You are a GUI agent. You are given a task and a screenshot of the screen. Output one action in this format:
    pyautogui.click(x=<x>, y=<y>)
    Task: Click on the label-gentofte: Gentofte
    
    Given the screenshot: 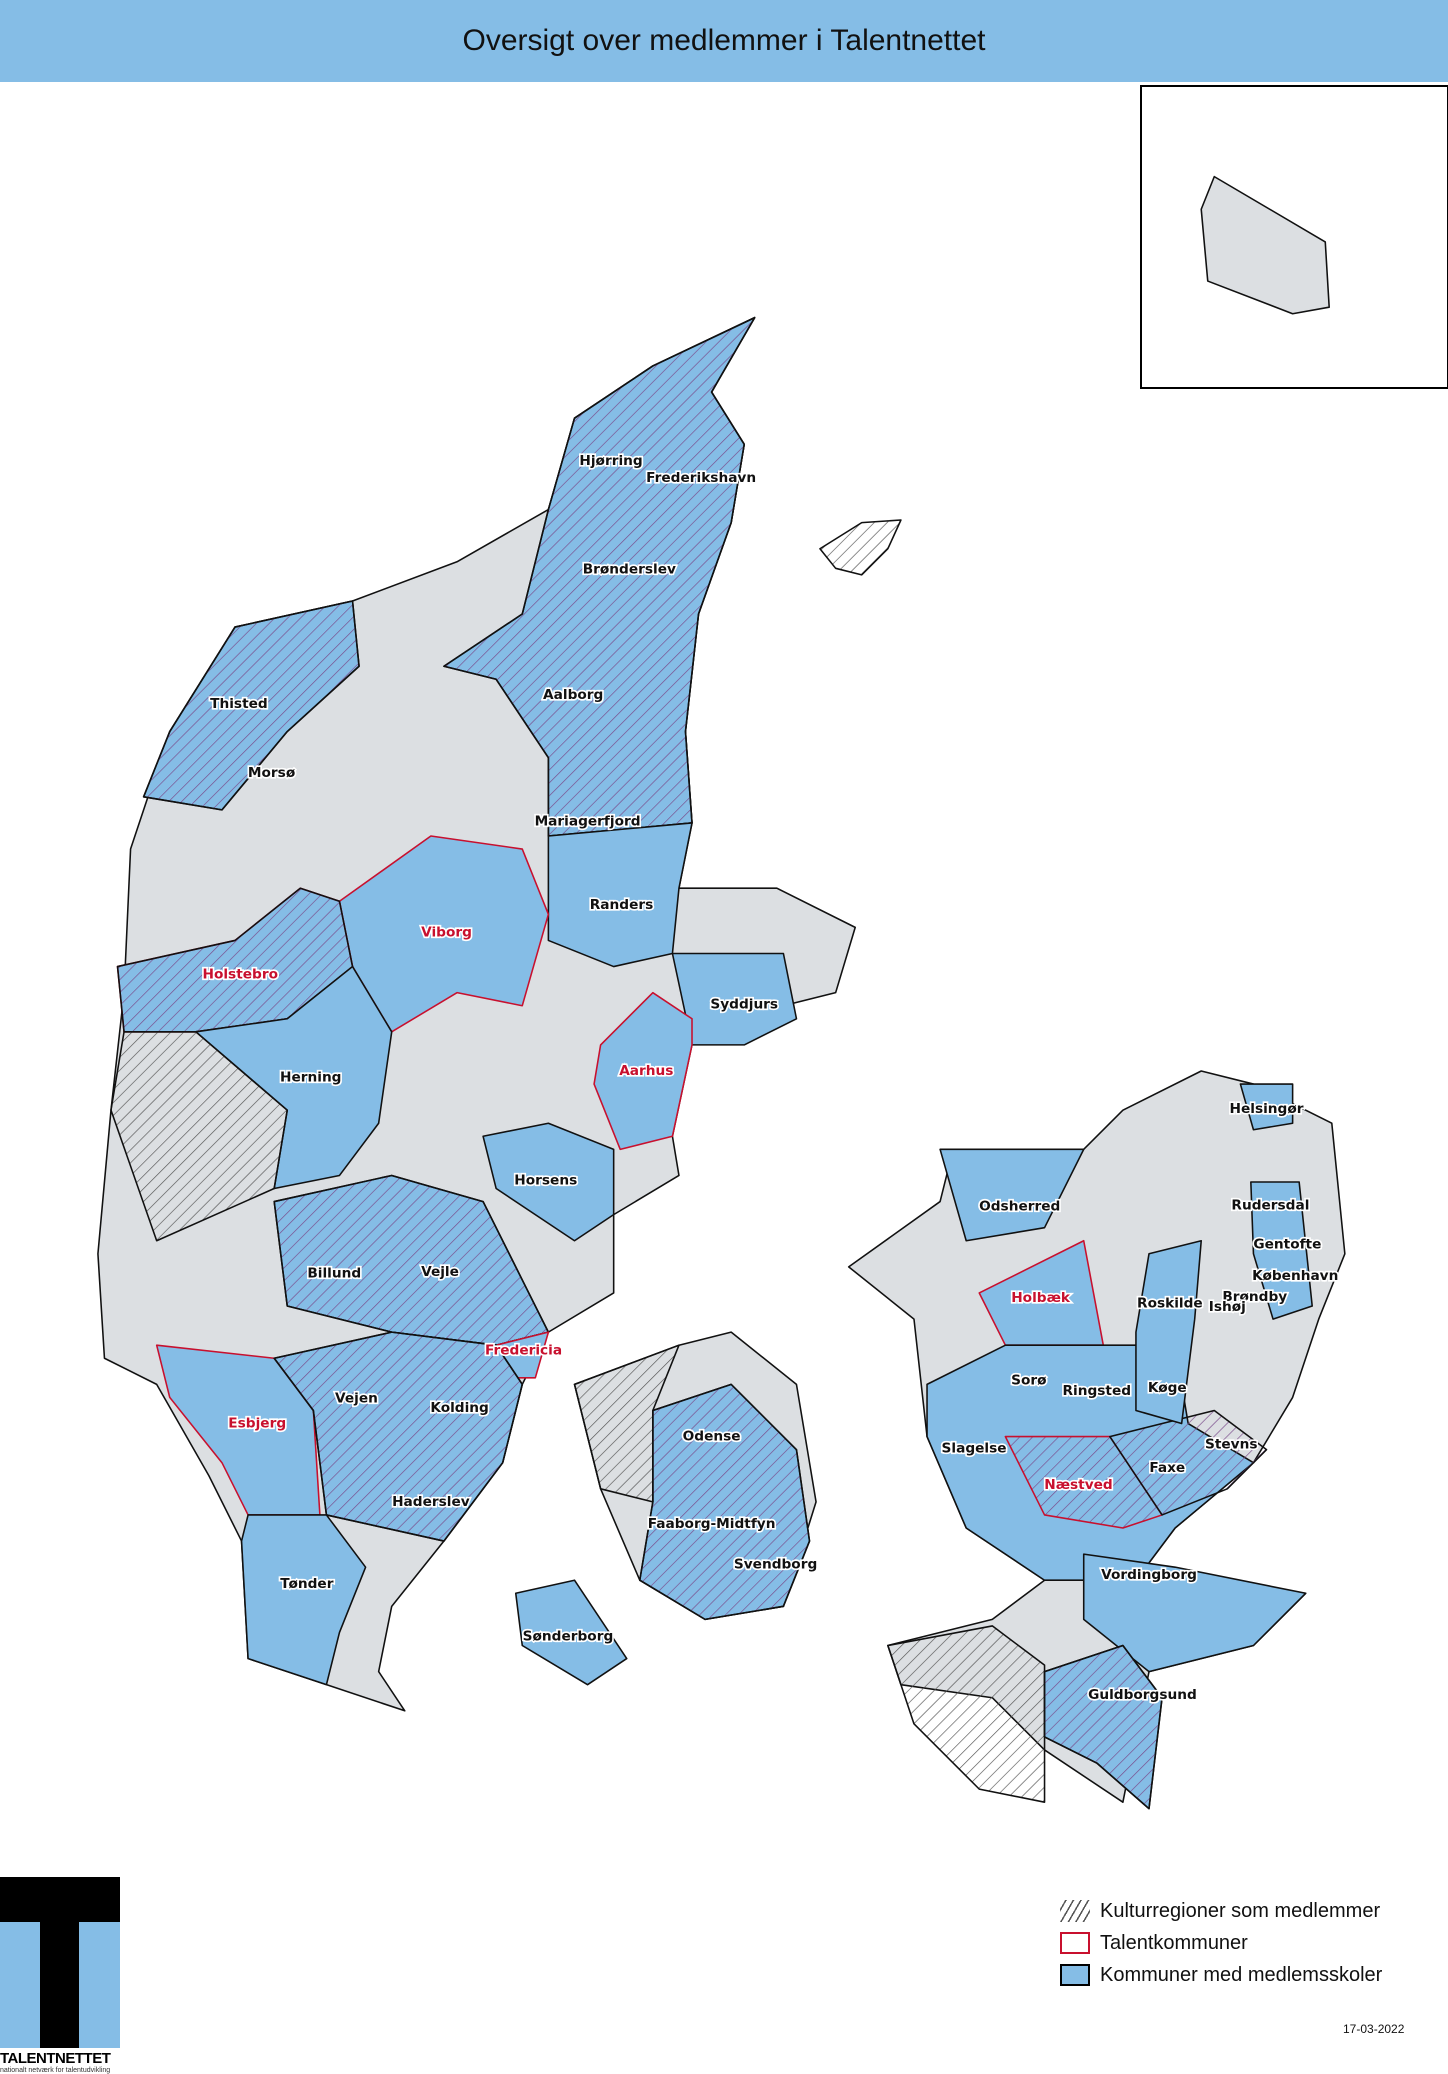 What is the action you would take?
    pyautogui.click(x=1287, y=1245)
    